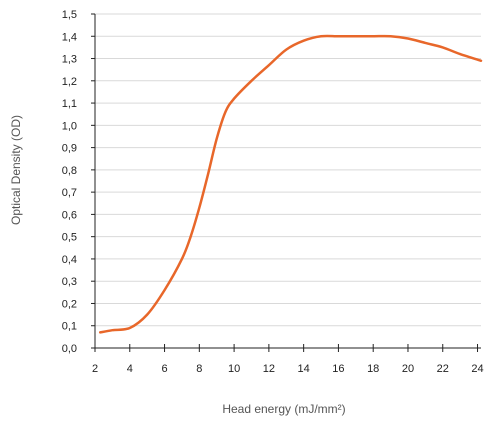 This screenshot has width=486, height=423. Describe the element at coordinates (69, 37) in the screenshot. I see `y-tick-label: 1,4` at that location.